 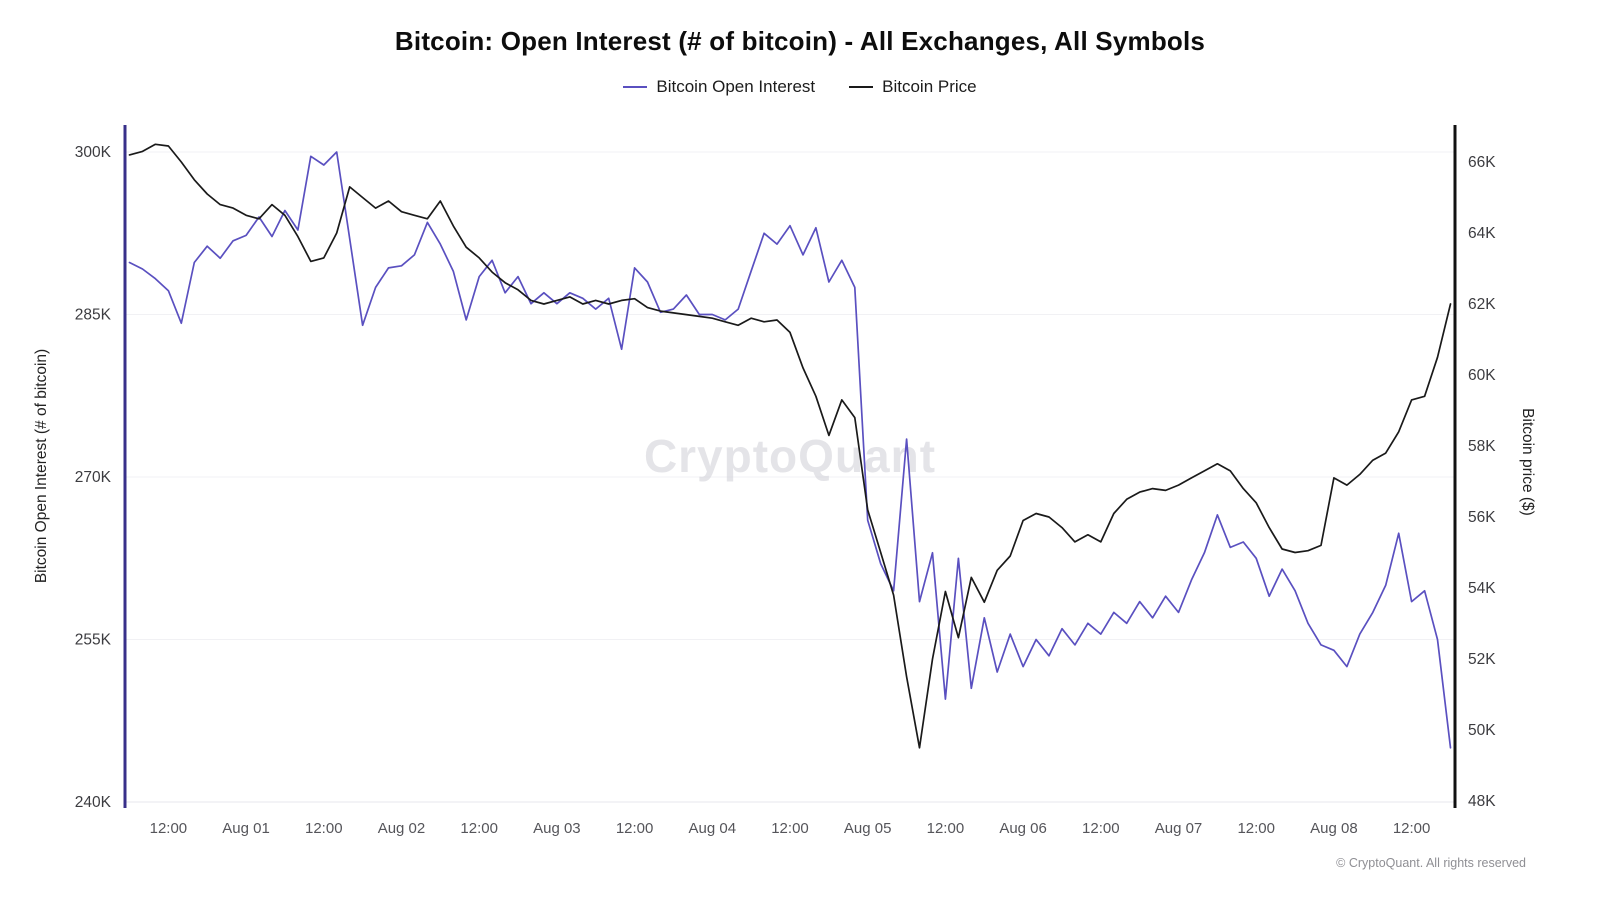 What do you see at coordinates (93, 477) in the screenshot?
I see `left-axis-tick-label: 270K` at bounding box center [93, 477].